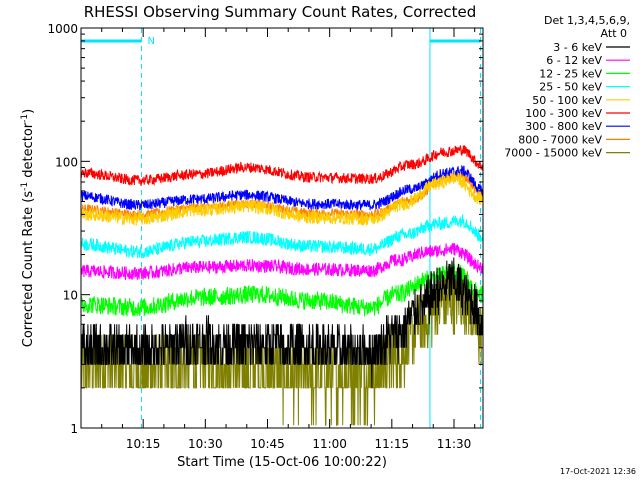  Describe the element at coordinates (66, 162) in the screenshot. I see `y-tick-label: 100` at that location.